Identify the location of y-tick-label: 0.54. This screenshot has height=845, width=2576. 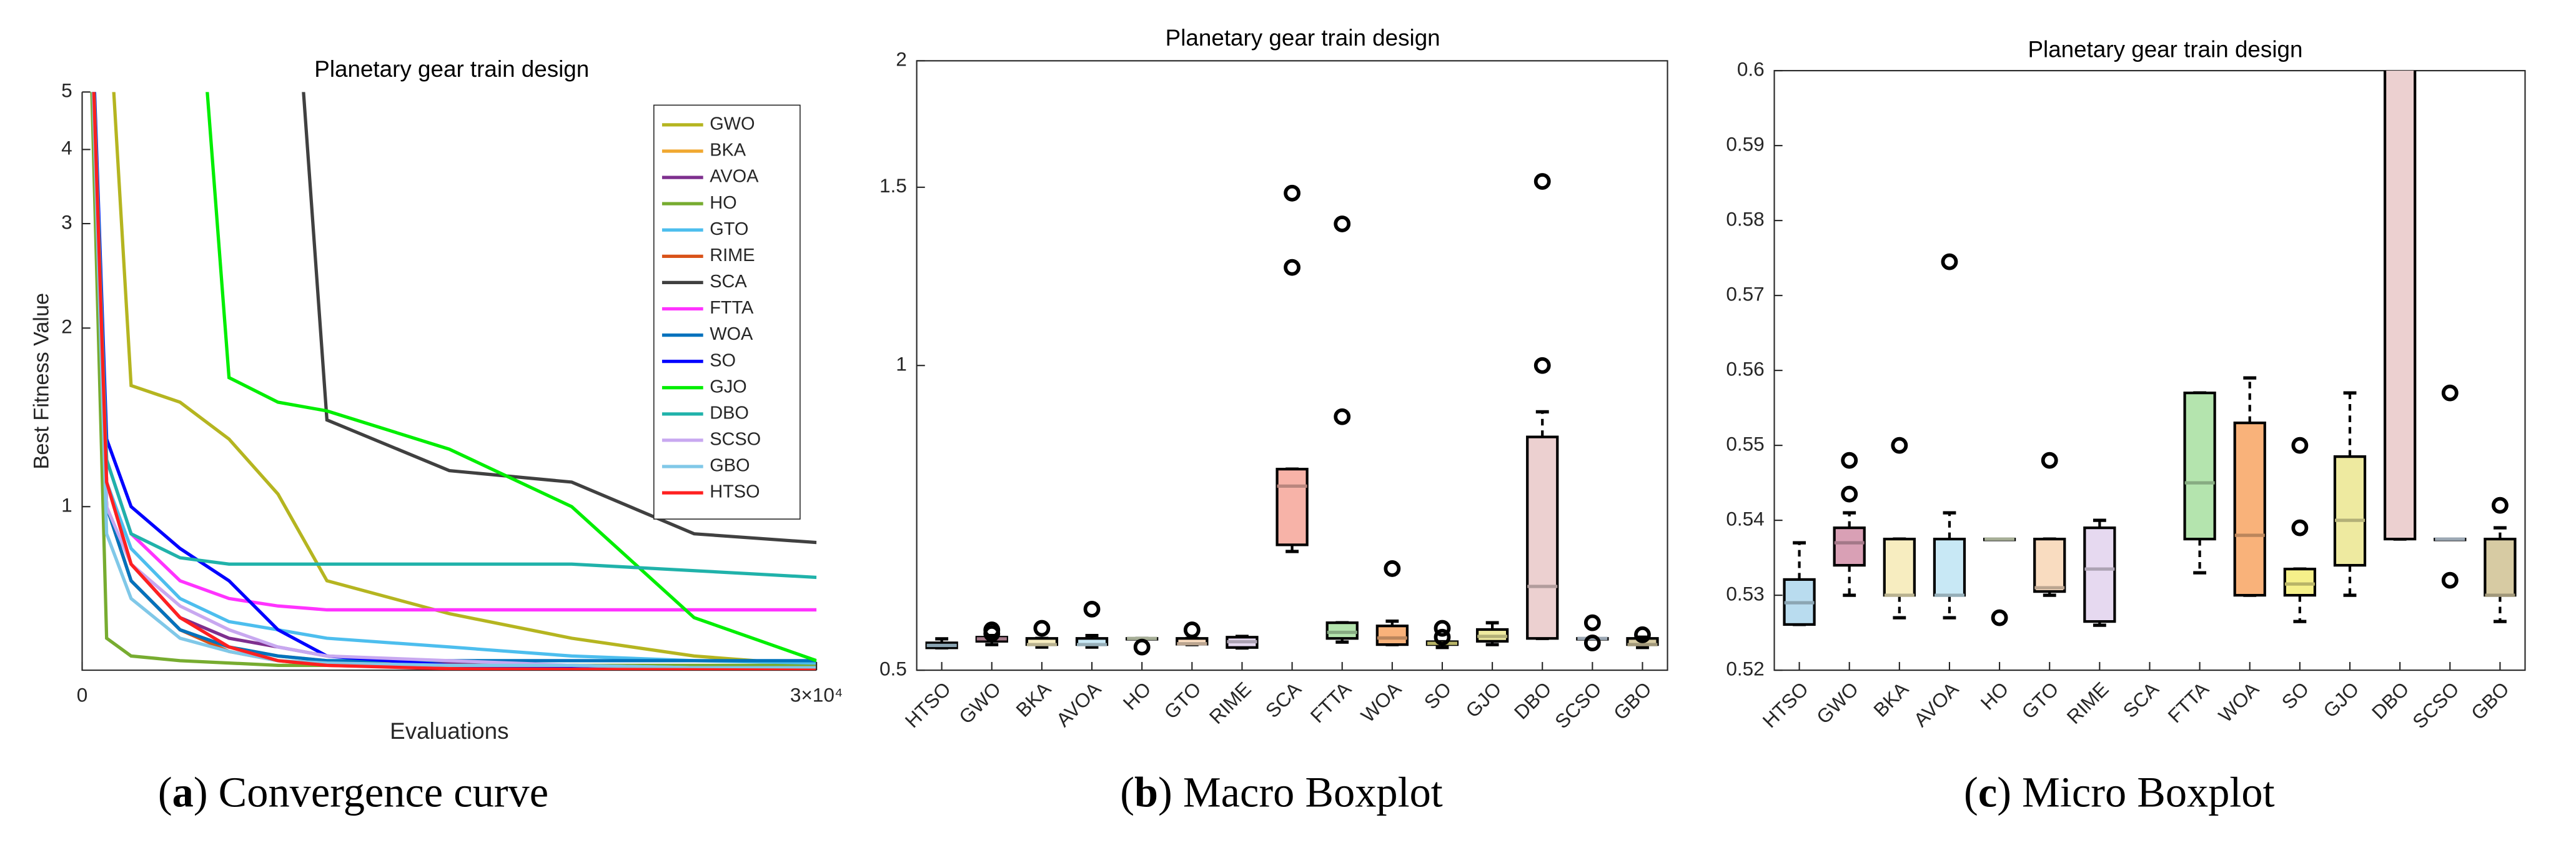
(1745, 518).